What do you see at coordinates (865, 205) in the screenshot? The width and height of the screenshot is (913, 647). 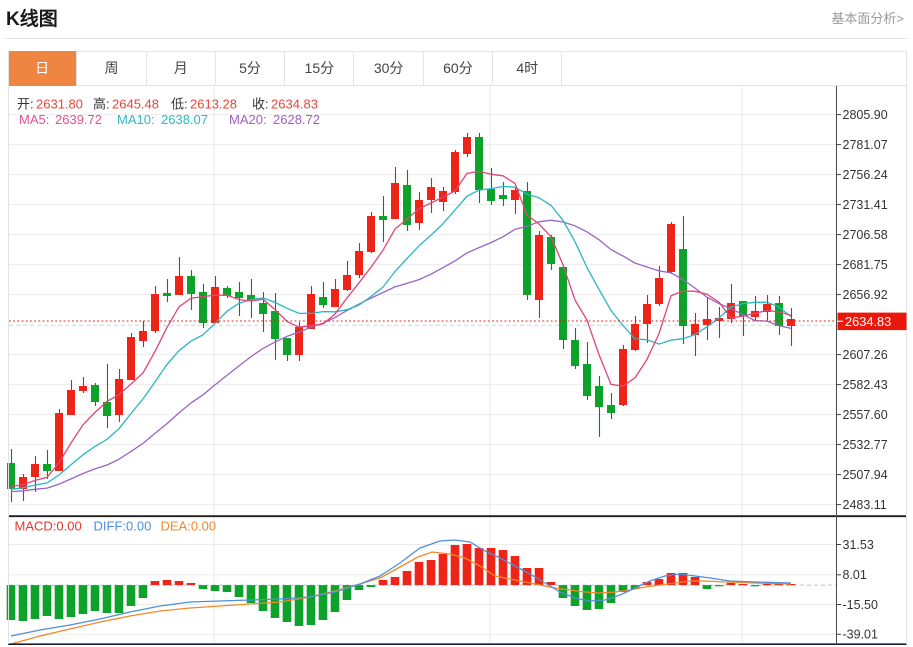 I see `svg-text: 2731.41` at bounding box center [865, 205].